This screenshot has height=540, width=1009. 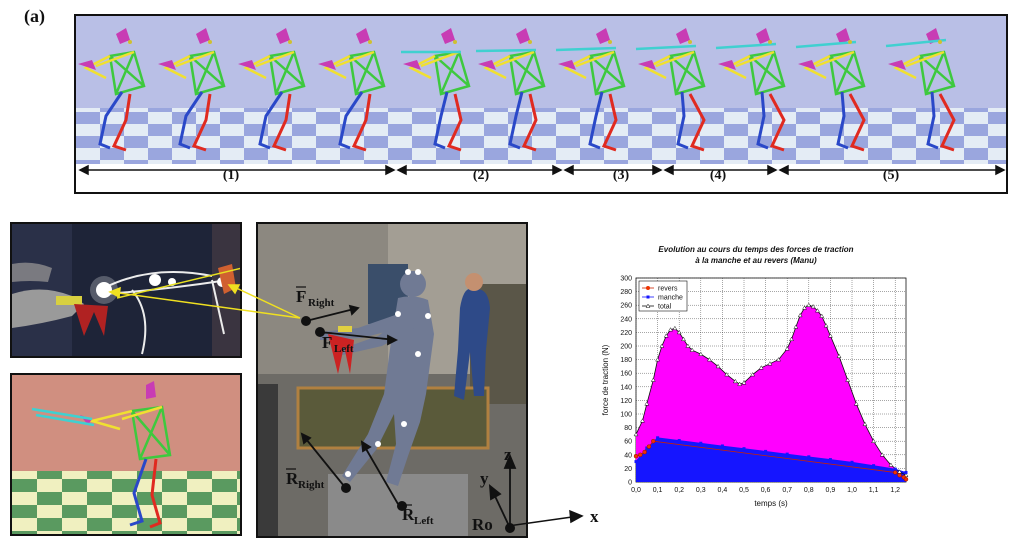 I want to click on y-tick-label-10: 200, so click(x=626, y=347).